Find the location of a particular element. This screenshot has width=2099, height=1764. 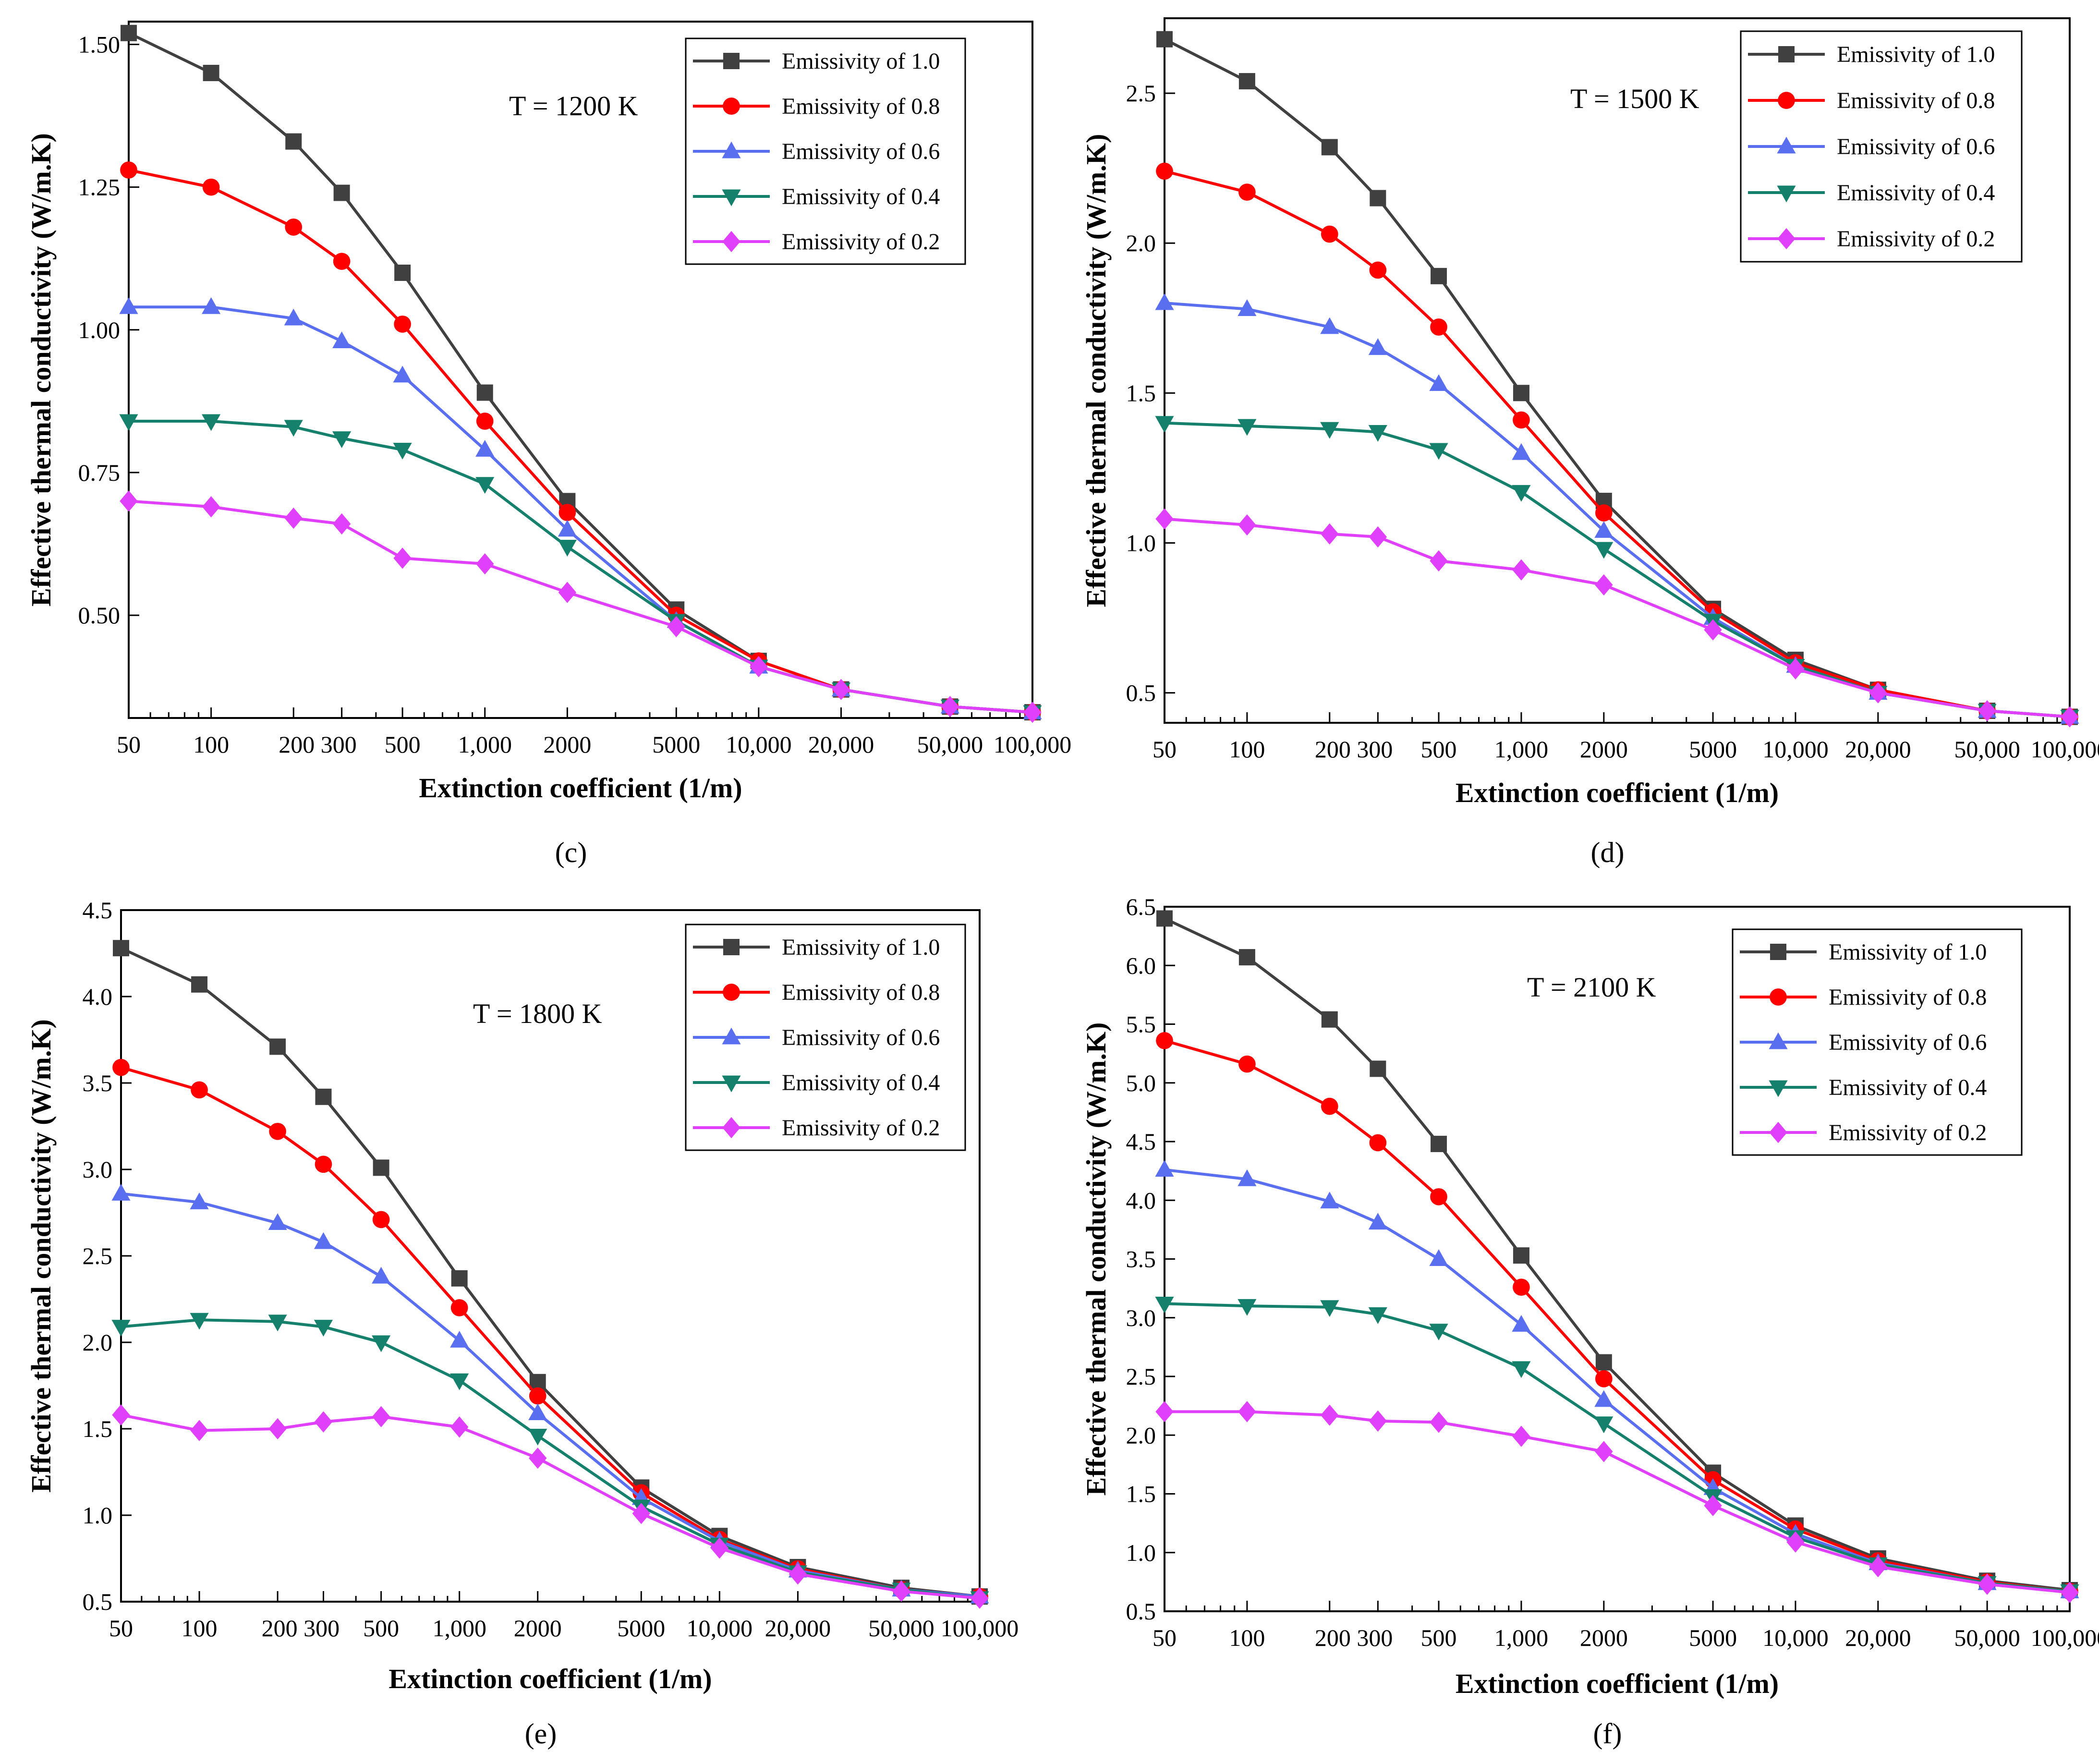

legend-entry: Emissivity of 0.6 is located at coordinates (861, 151).